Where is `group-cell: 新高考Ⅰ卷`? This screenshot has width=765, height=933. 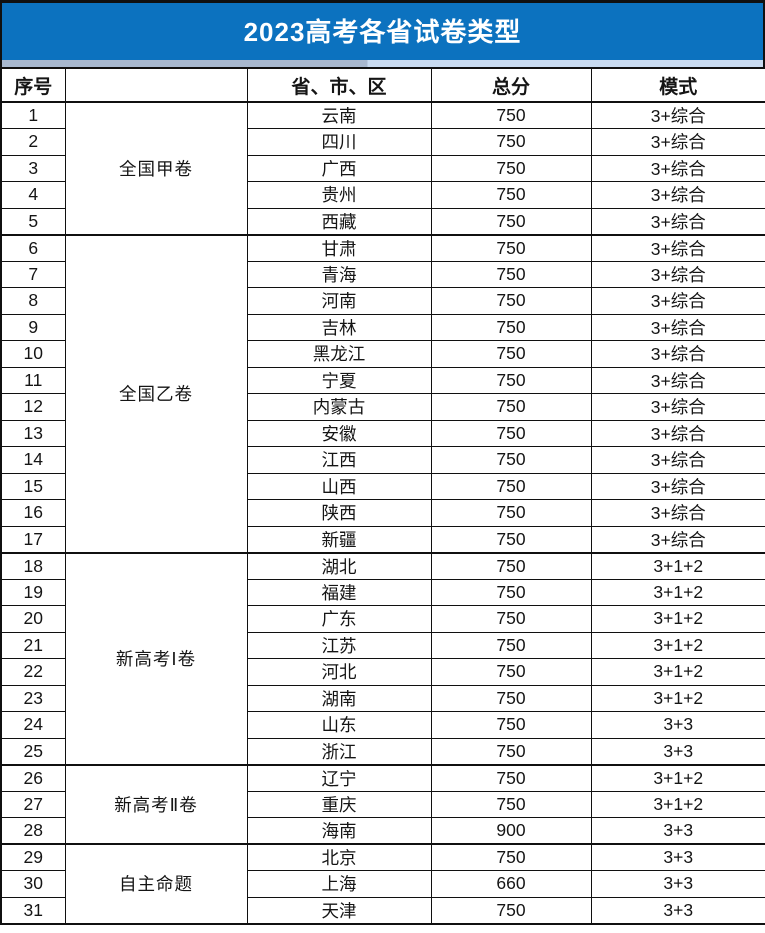 group-cell: 新高考Ⅰ卷 is located at coordinates (156, 658).